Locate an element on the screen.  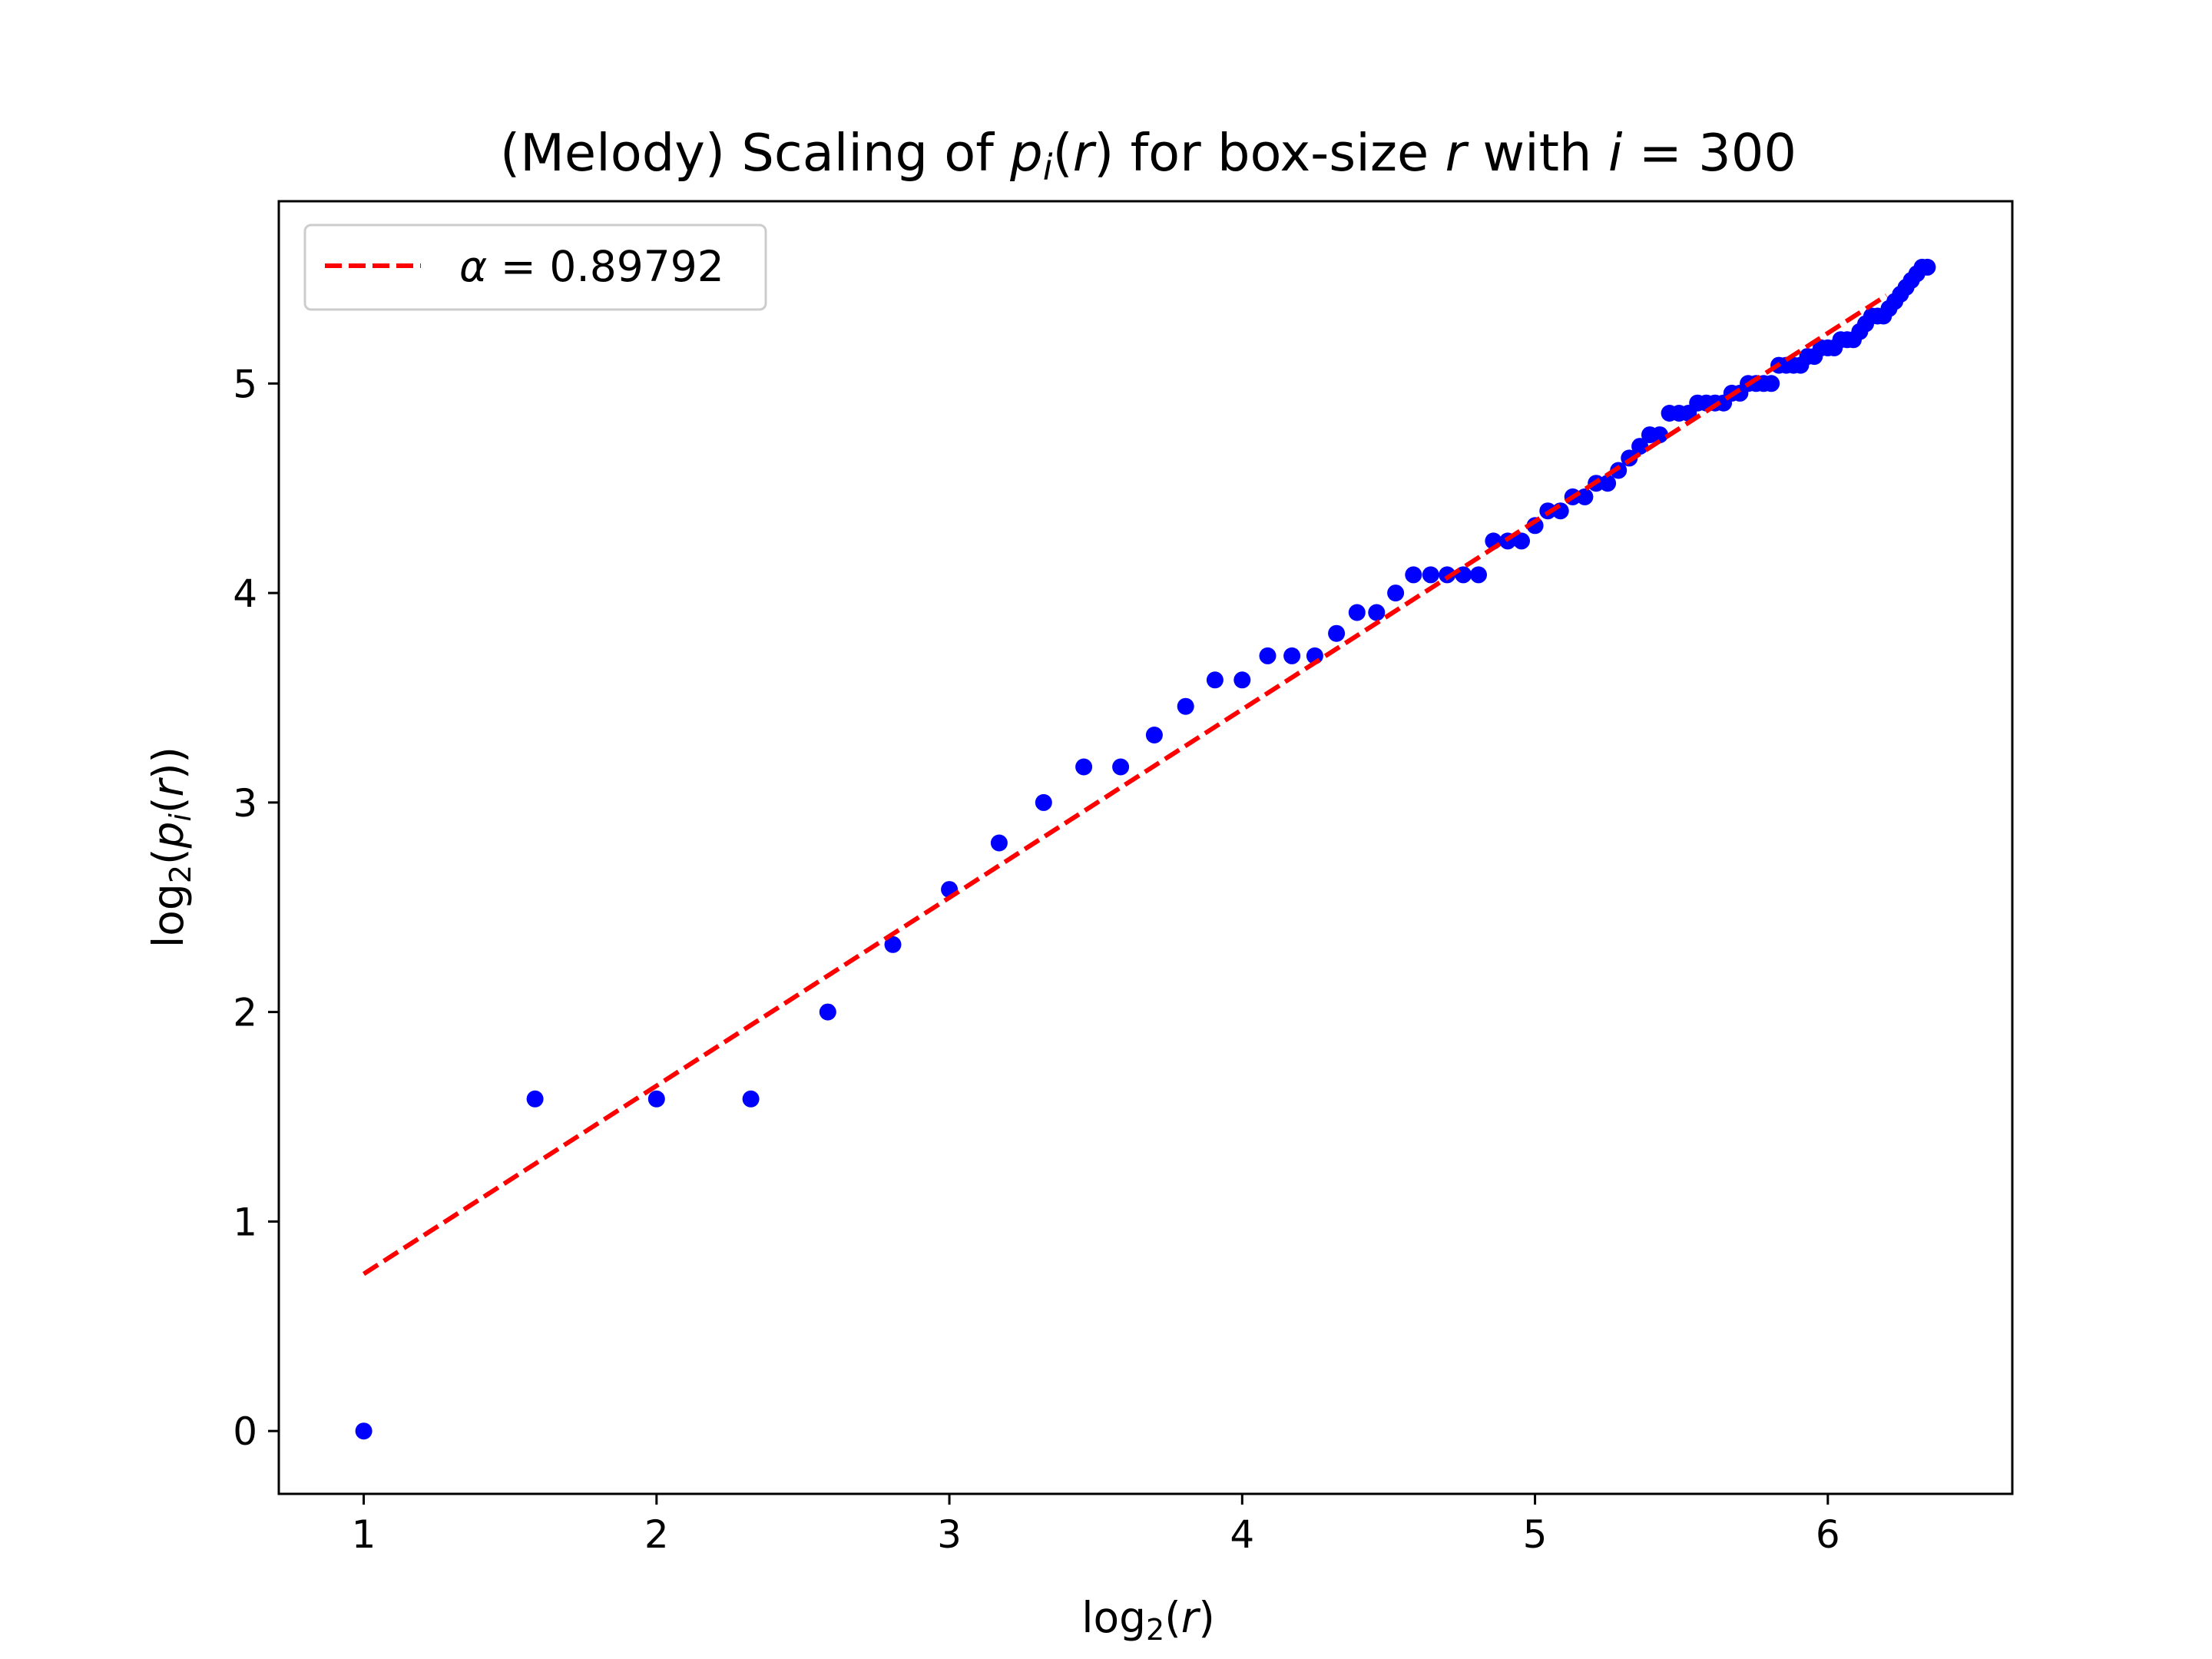
x-tick-label: 2 is located at coordinates (656, 1534).